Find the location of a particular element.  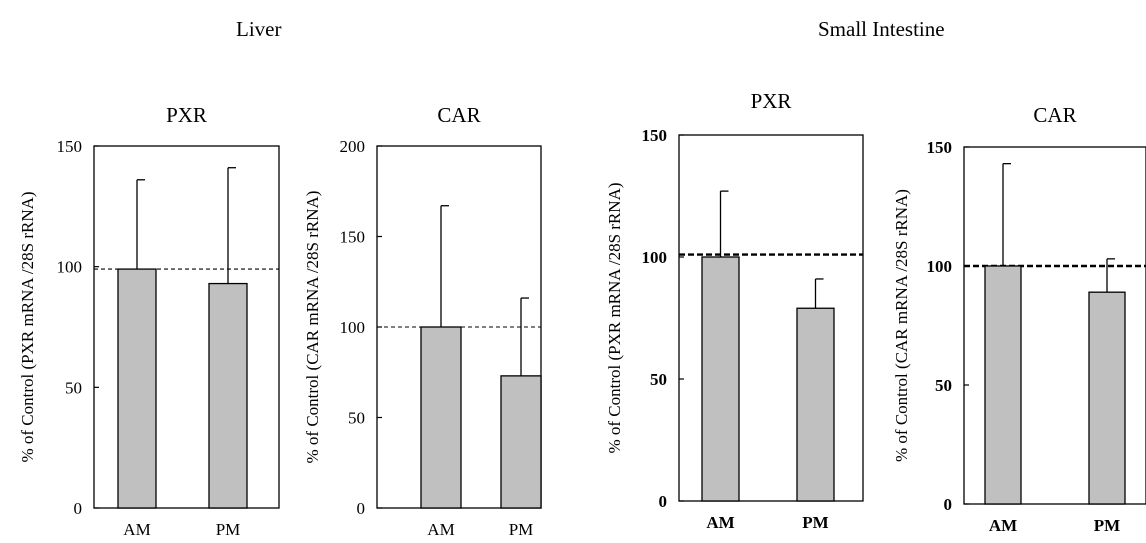

y-tick-label: 200 is located at coordinates (353, 146).